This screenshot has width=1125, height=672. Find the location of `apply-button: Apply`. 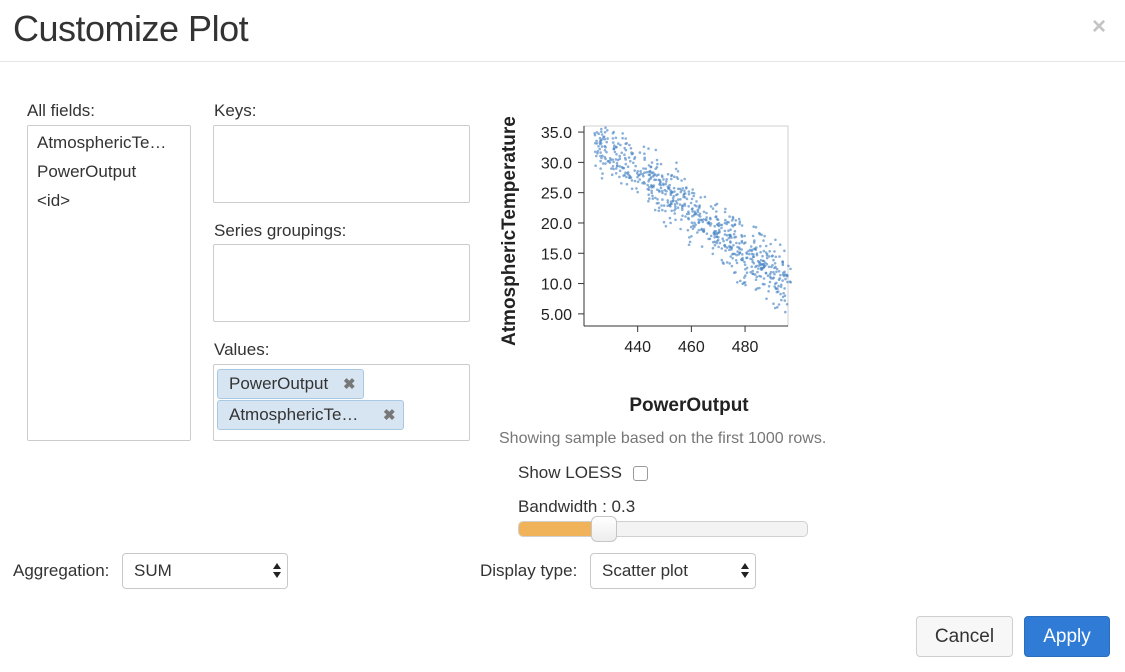

apply-button: Apply is located at coordinates (1067, 636).